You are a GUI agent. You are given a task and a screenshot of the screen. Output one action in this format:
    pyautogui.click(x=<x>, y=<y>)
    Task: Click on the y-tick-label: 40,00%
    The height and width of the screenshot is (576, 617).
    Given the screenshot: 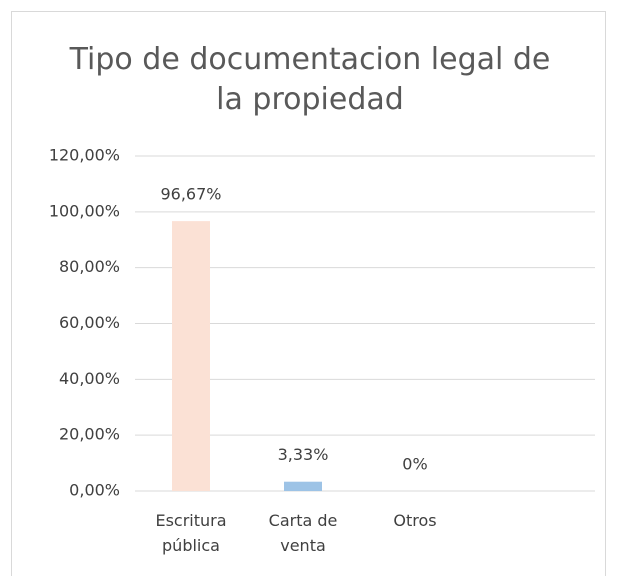 What is the action you would take?
    pyautogui.click(x=89, y=378)
    